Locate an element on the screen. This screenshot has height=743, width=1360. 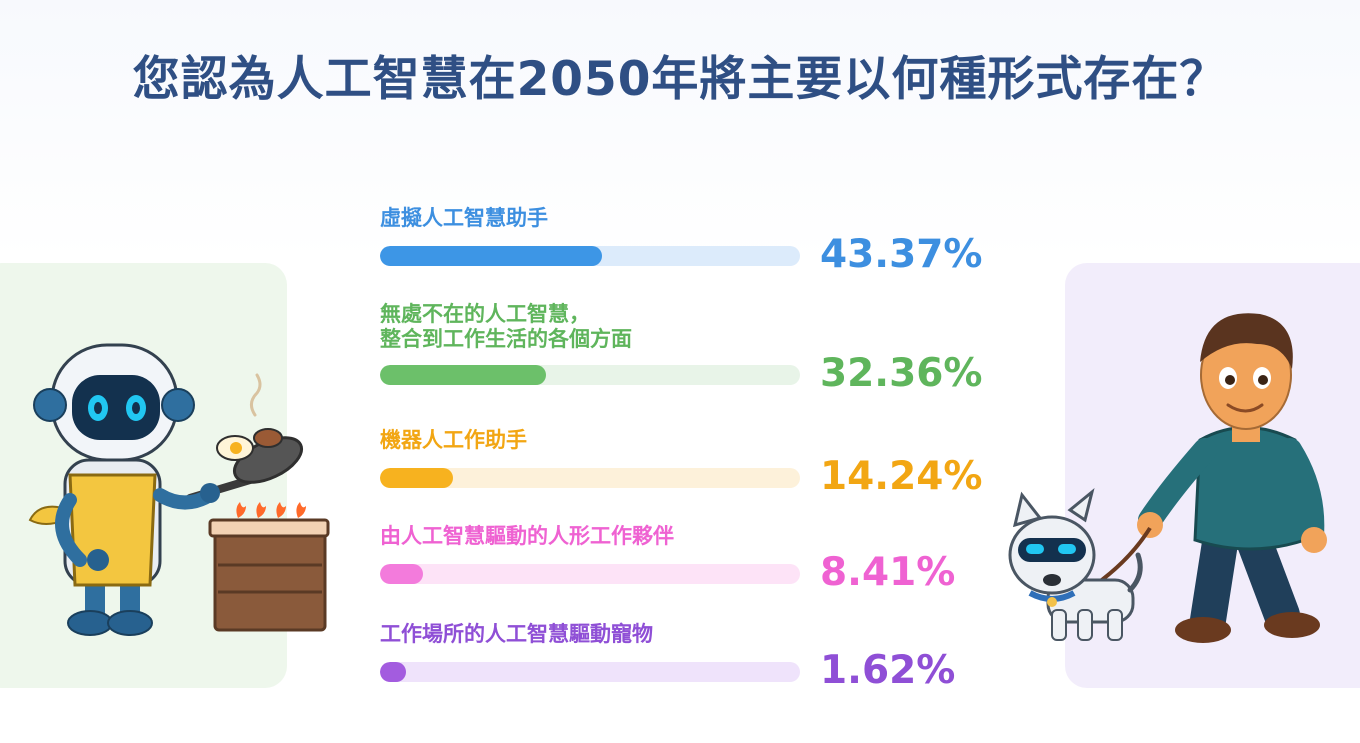
bar-value-label: 14.24% is located at coordinates (901, 476).